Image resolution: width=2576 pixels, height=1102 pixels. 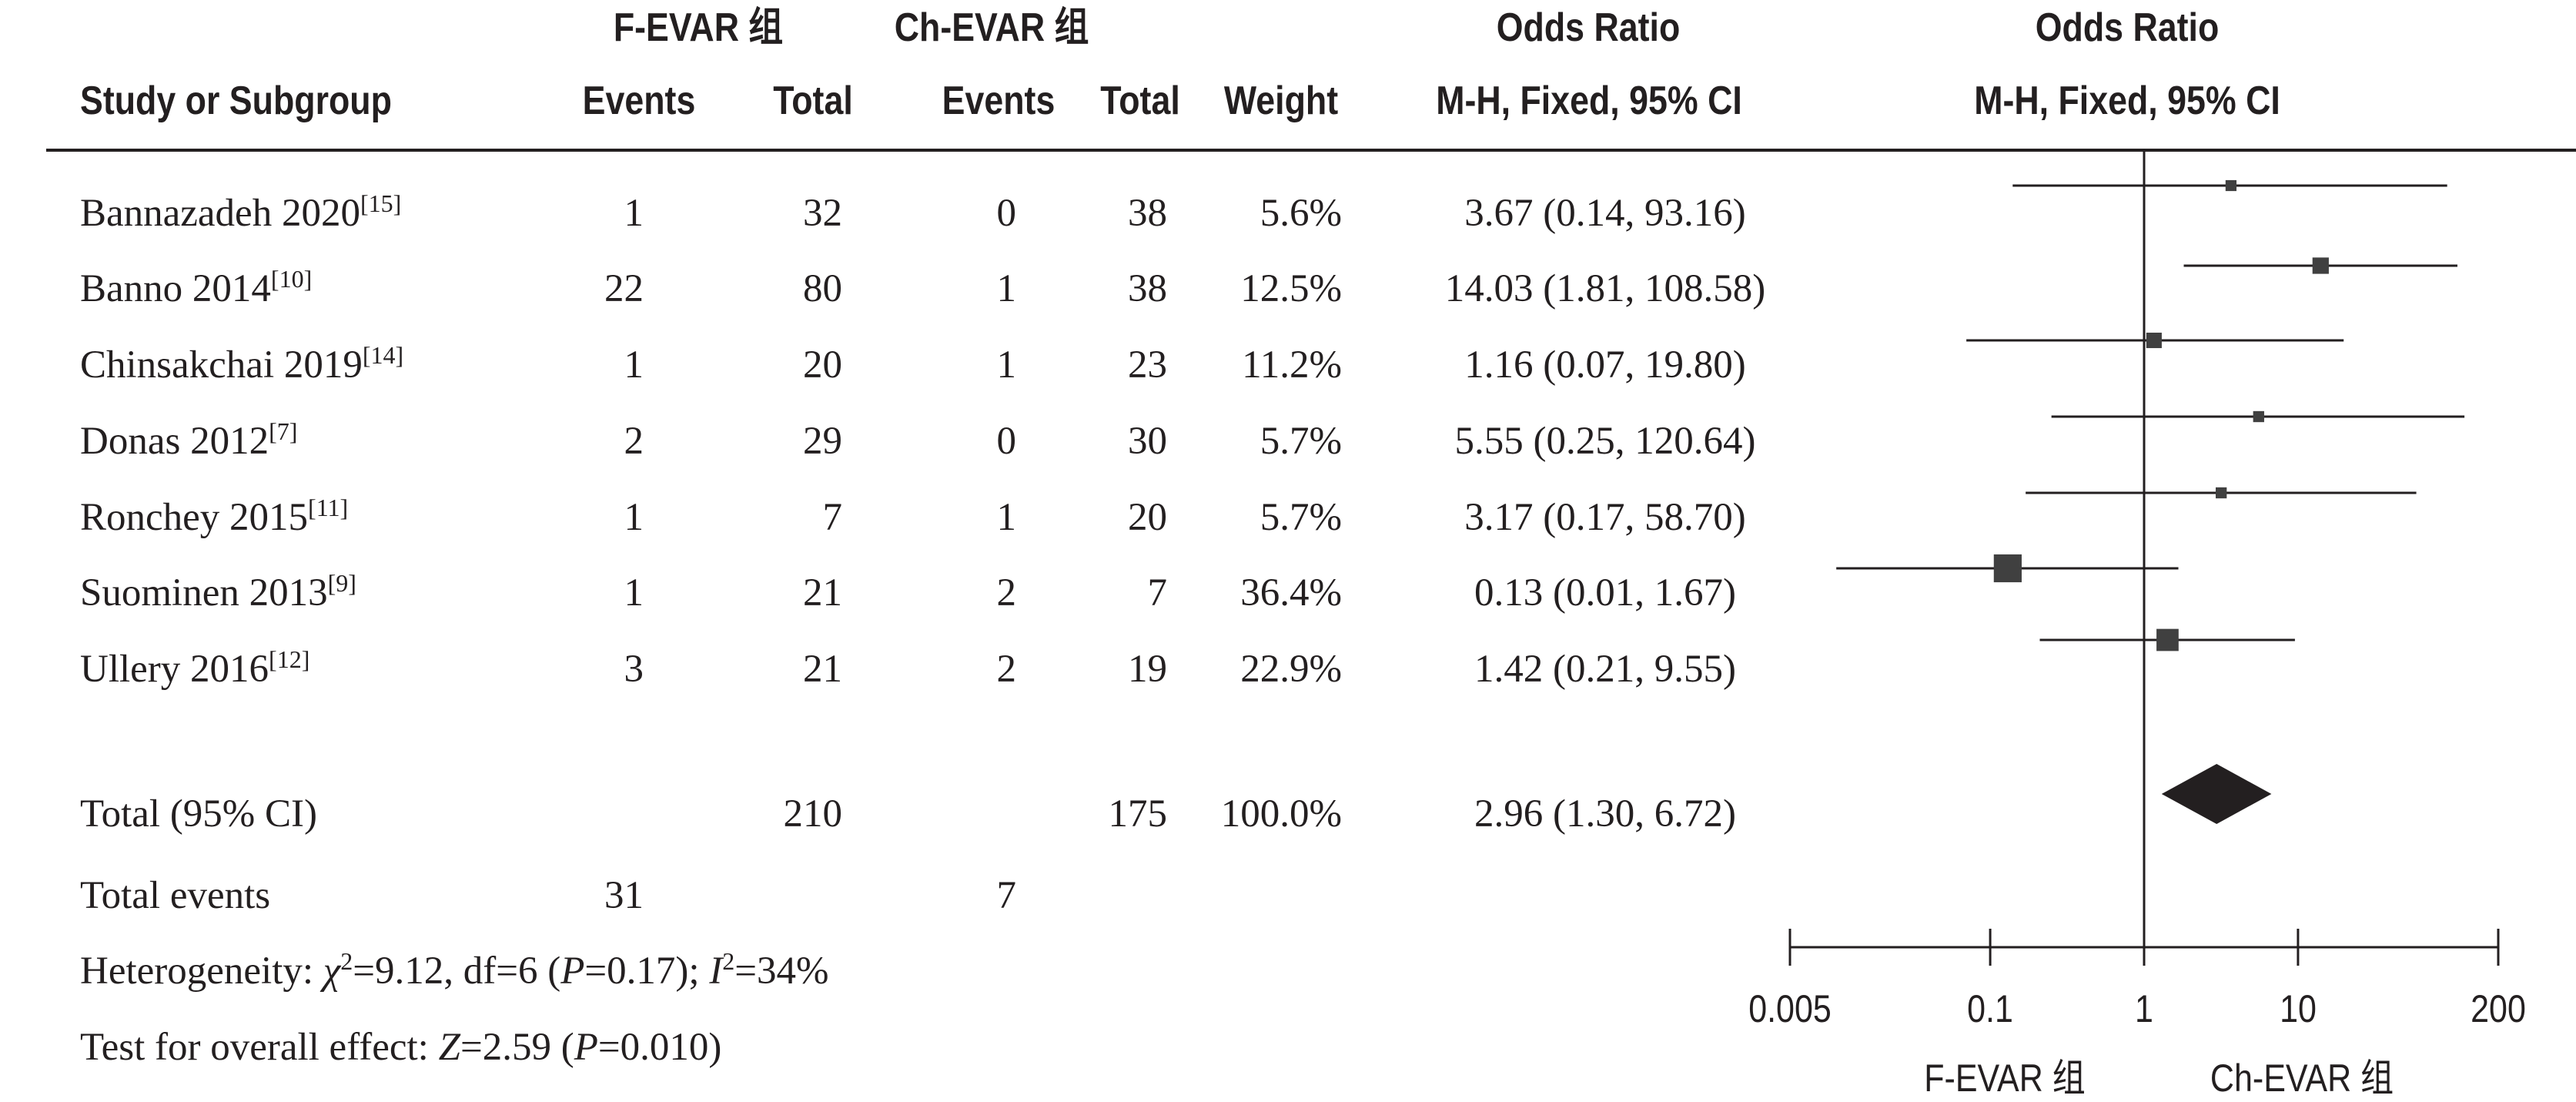 What do you see at coordinates (639, 101) in the screenshot?
I see `events1-header: Events` at bounding box center [639, 101].